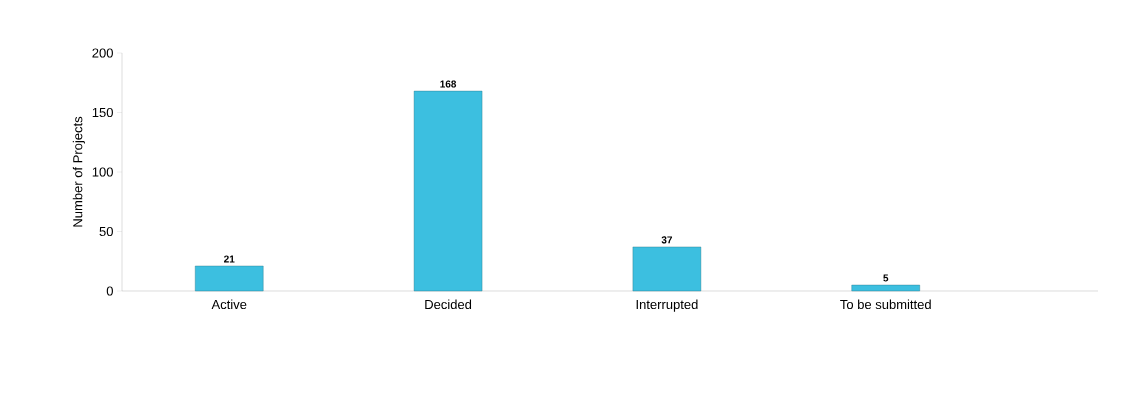 This screenshot has height=410, width=1131. What do you see at coordinates (102, 112) in the screenshot?
I see `y-tick-label: 150` at bounding box center [102, 112].